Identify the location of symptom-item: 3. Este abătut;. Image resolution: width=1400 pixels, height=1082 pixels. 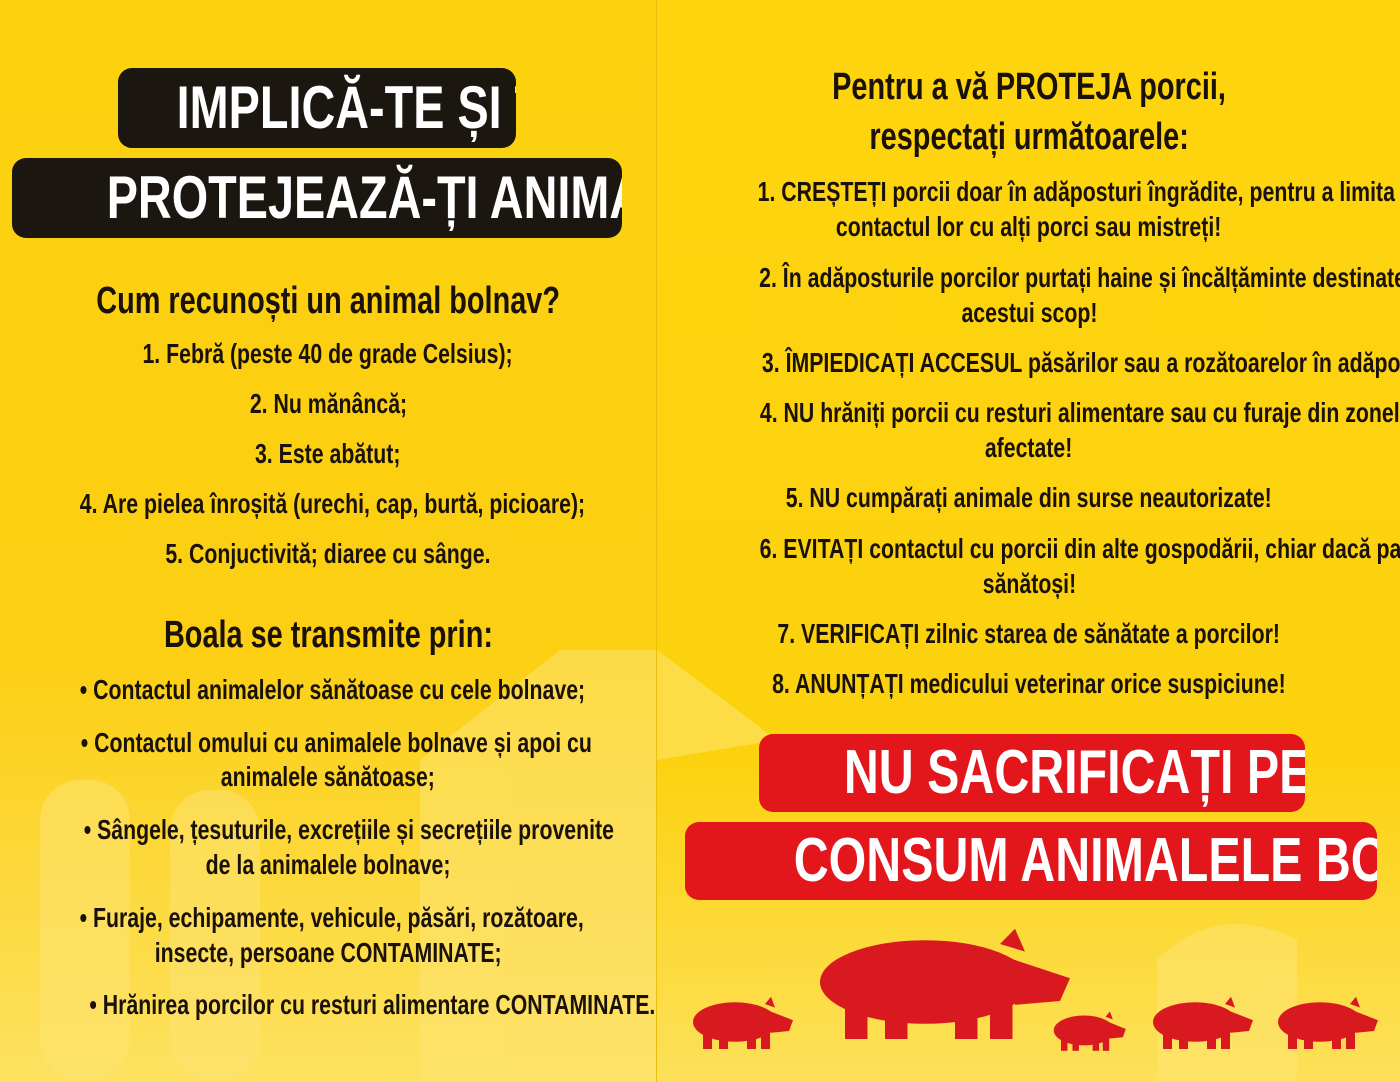
(328, 453).